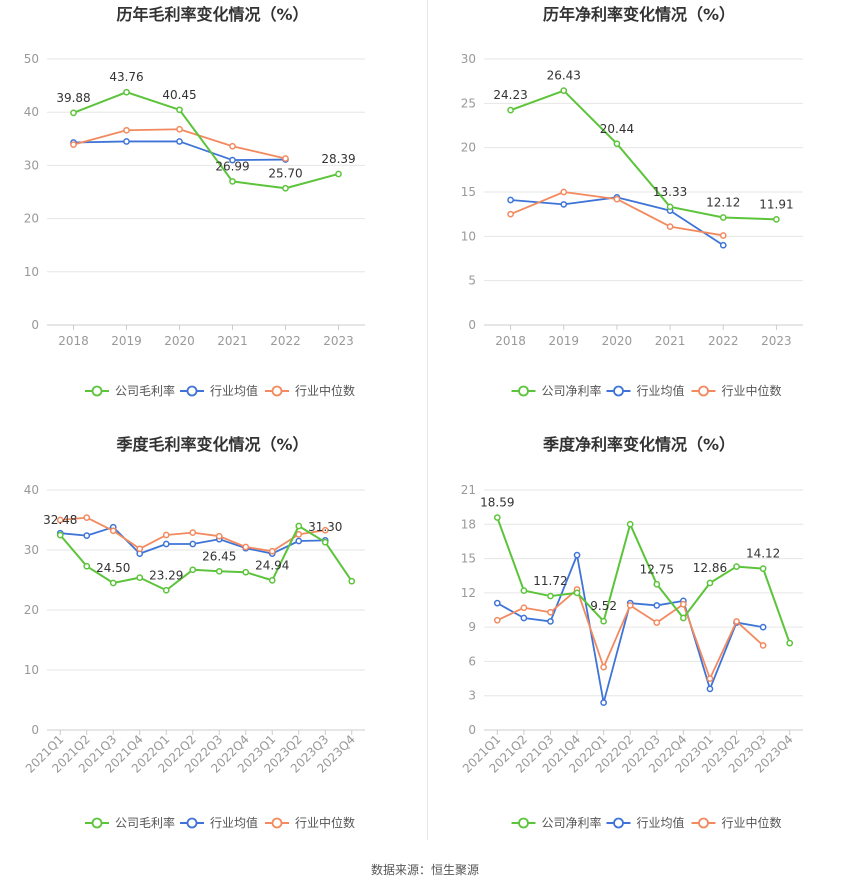 The width and height of the screenshot is (850, 891). I want to click on data-label: 26.45, so click(219, 556).